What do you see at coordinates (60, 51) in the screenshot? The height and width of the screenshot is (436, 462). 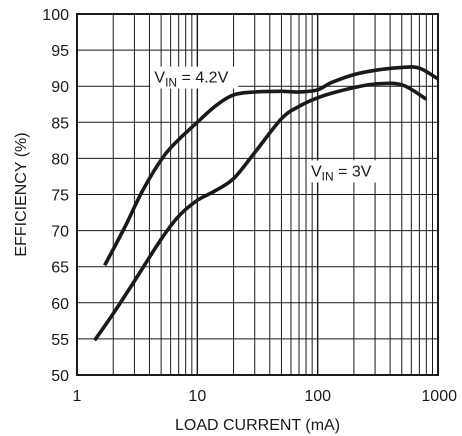 I see `y-tick-label: 95` at bounding box center [60, 51].